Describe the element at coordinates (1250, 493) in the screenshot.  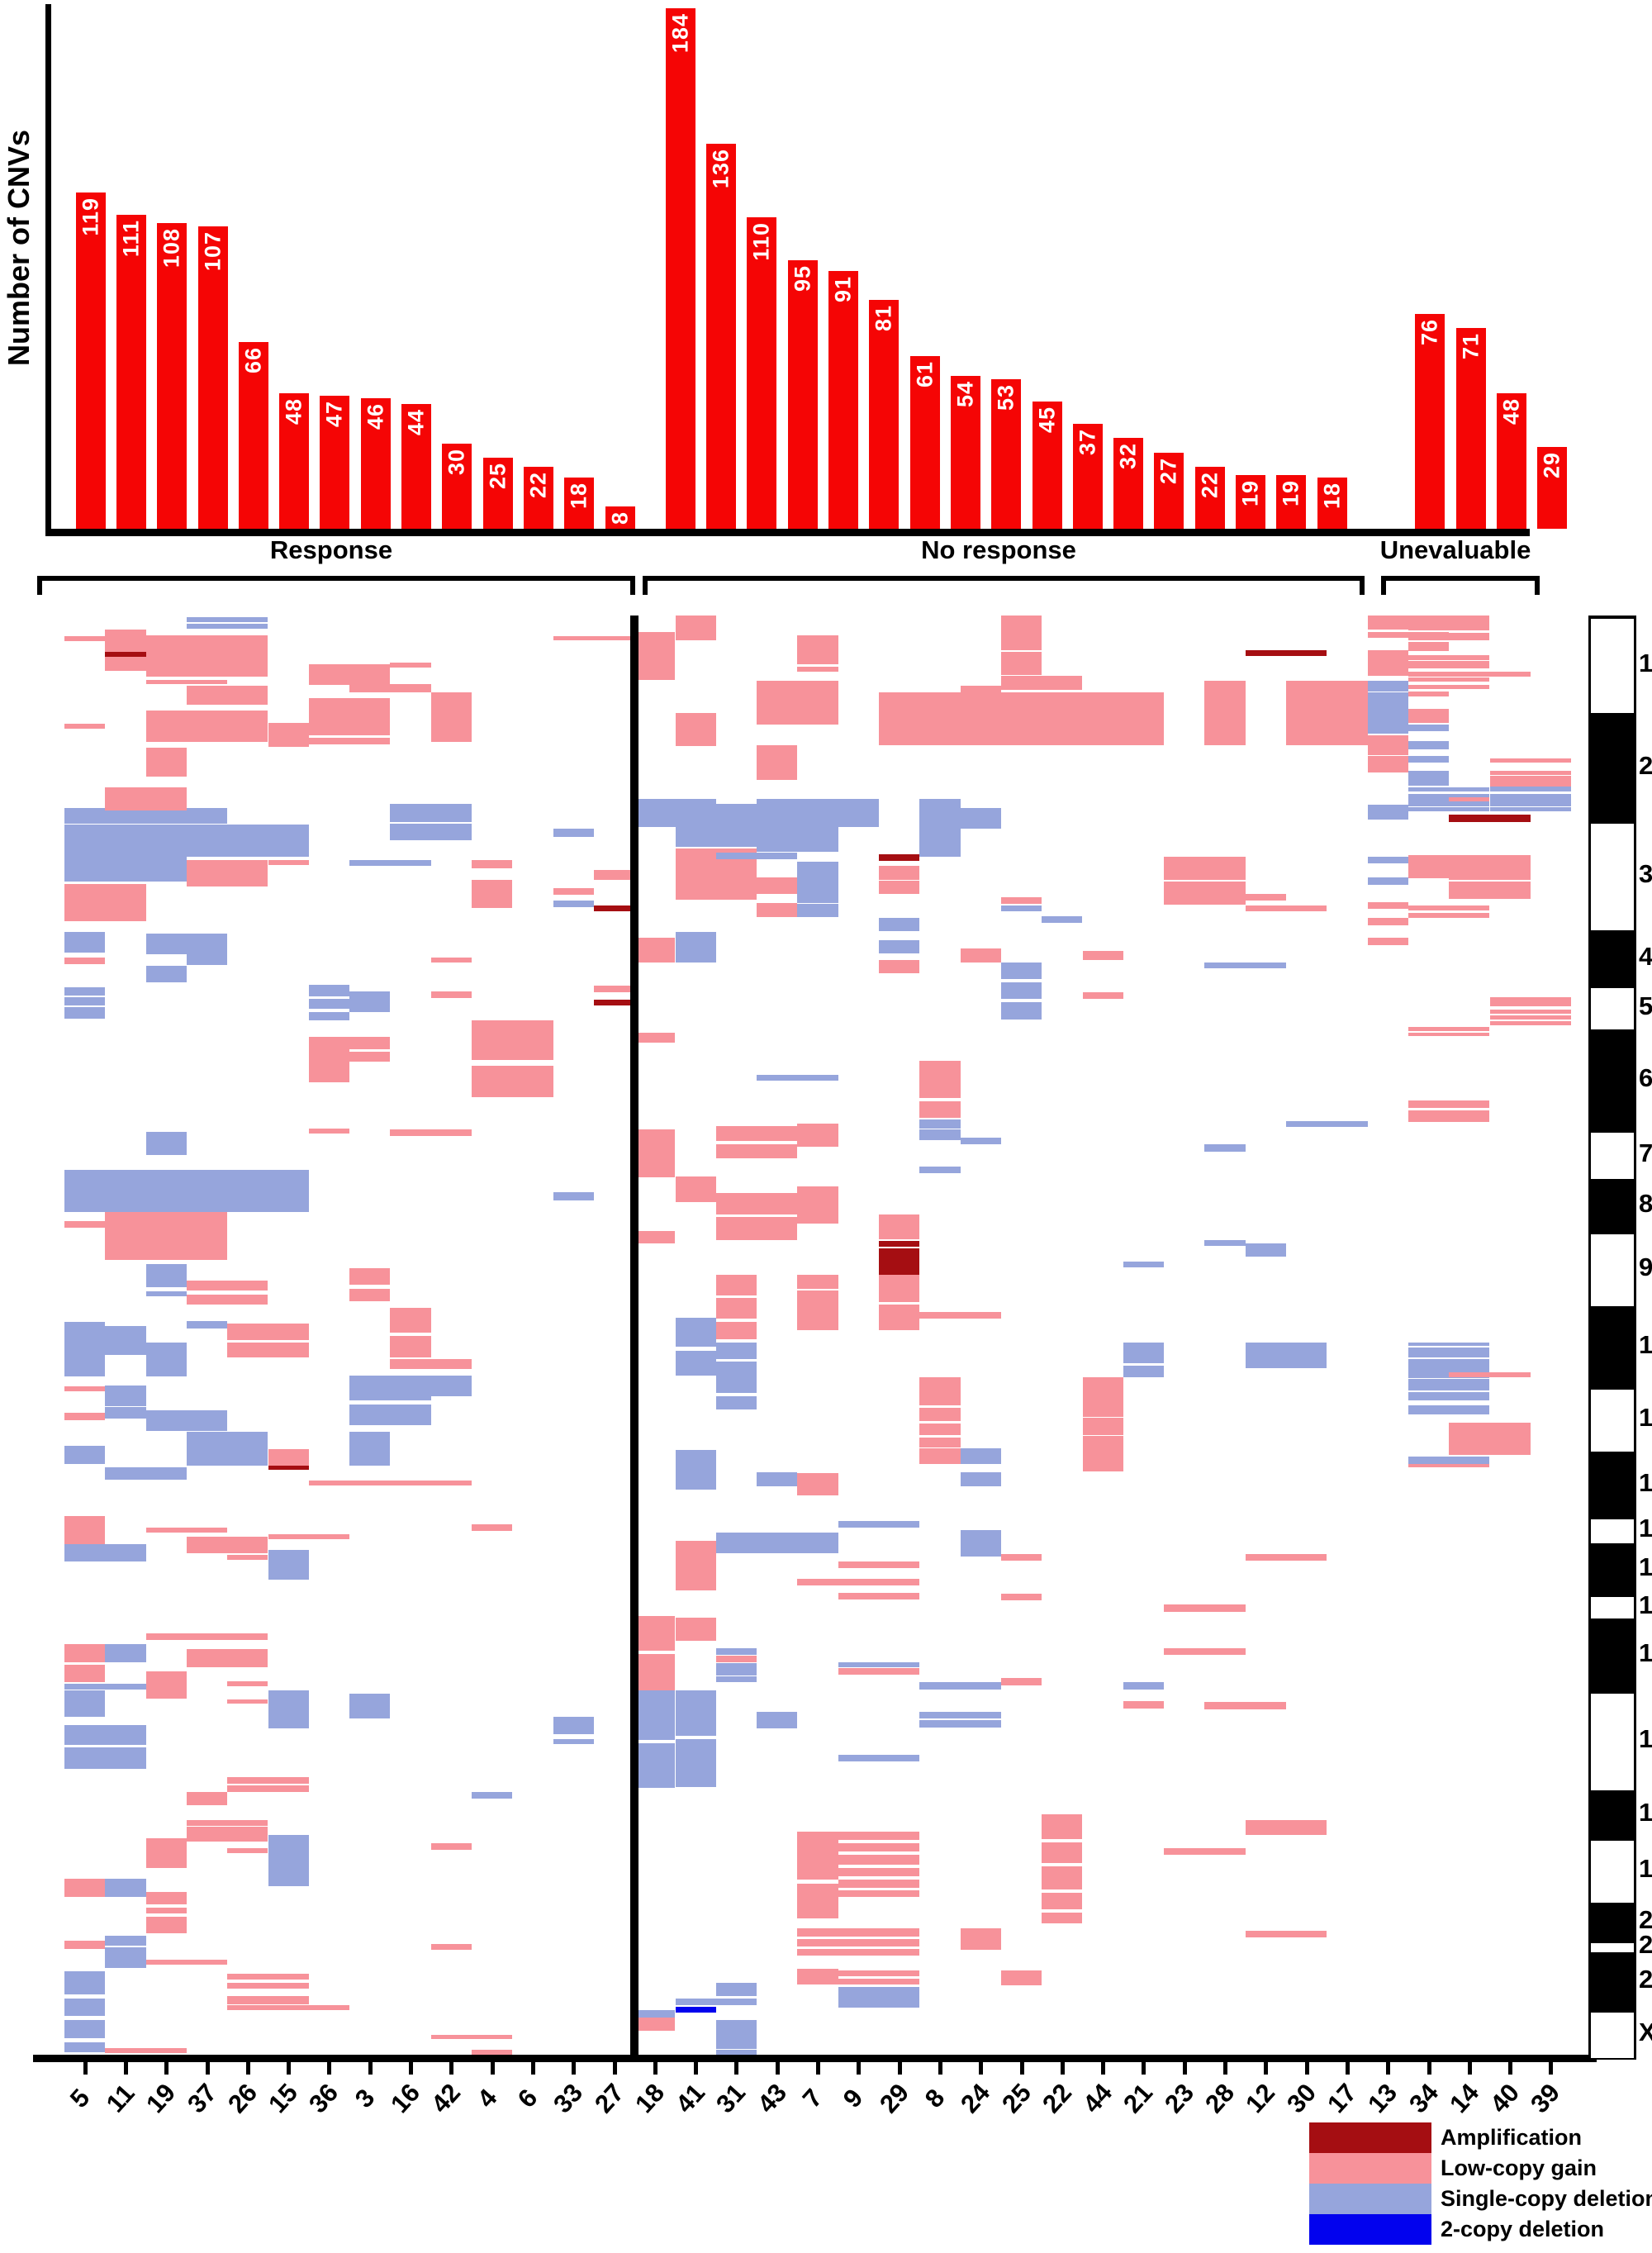
I see `bar-value-label: 19` at that location.